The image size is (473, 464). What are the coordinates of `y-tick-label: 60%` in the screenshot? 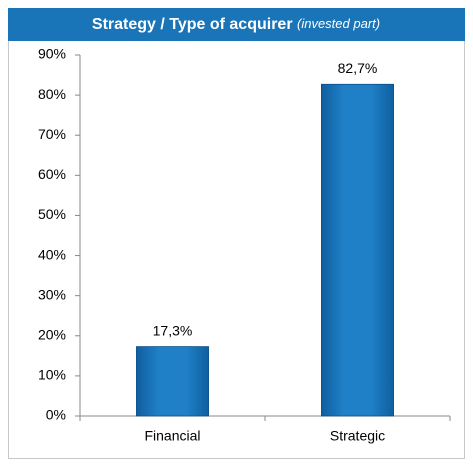 It's located at (52, 174).